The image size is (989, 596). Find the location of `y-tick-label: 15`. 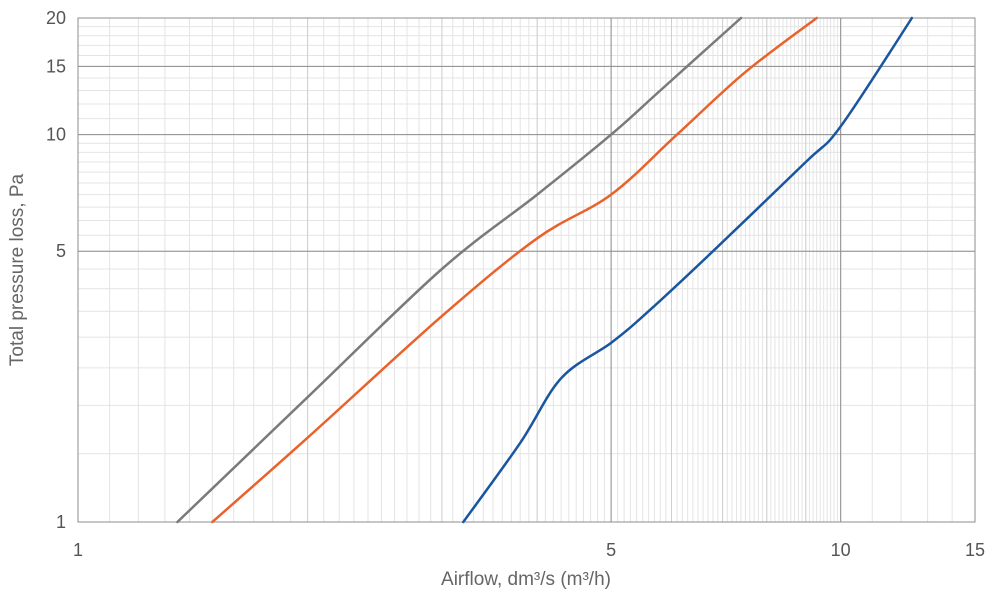

y-tick-label: 15 is located at coordinates (56, 66).